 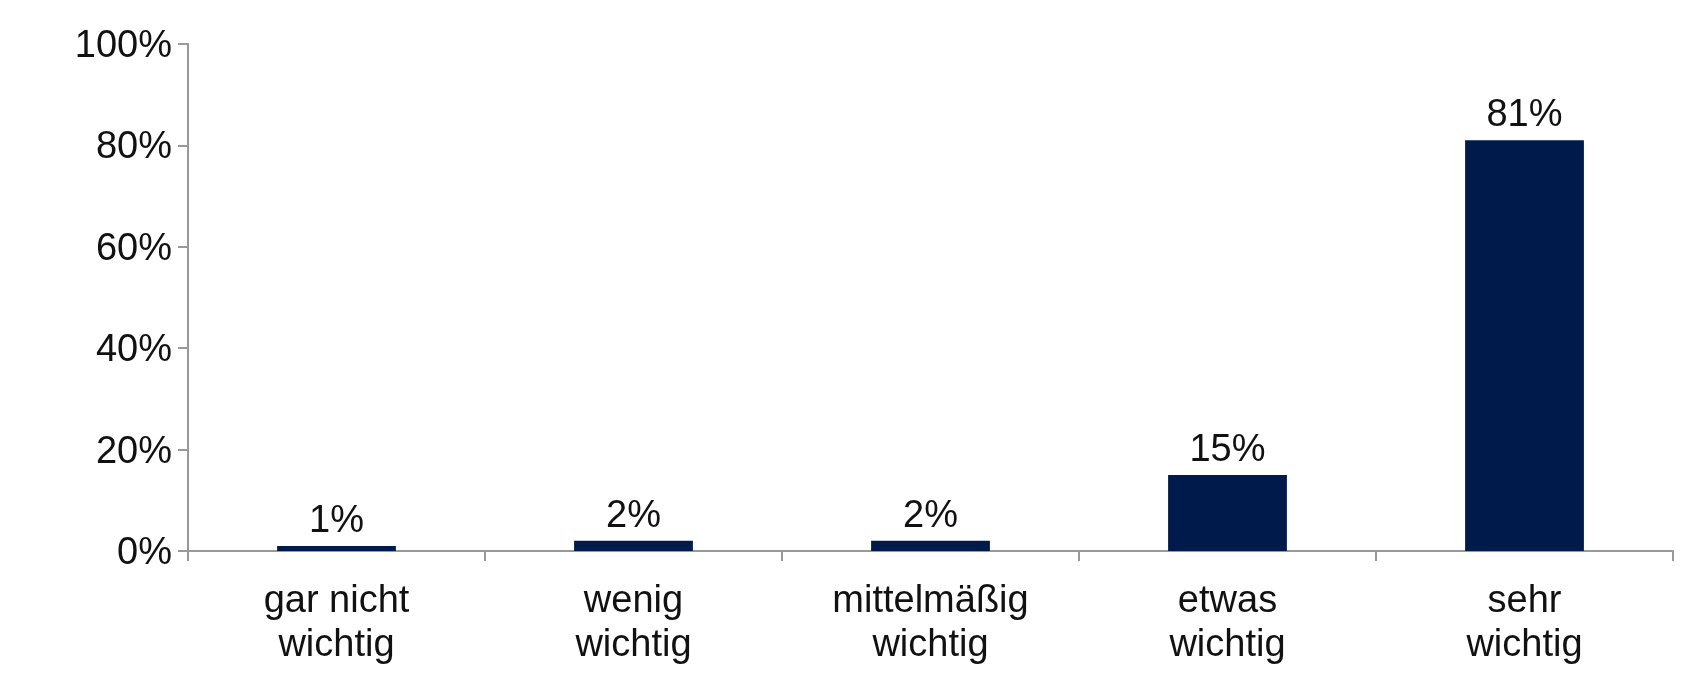 I want to click on y-tick-label: 60%, so click(x=133, y=246).